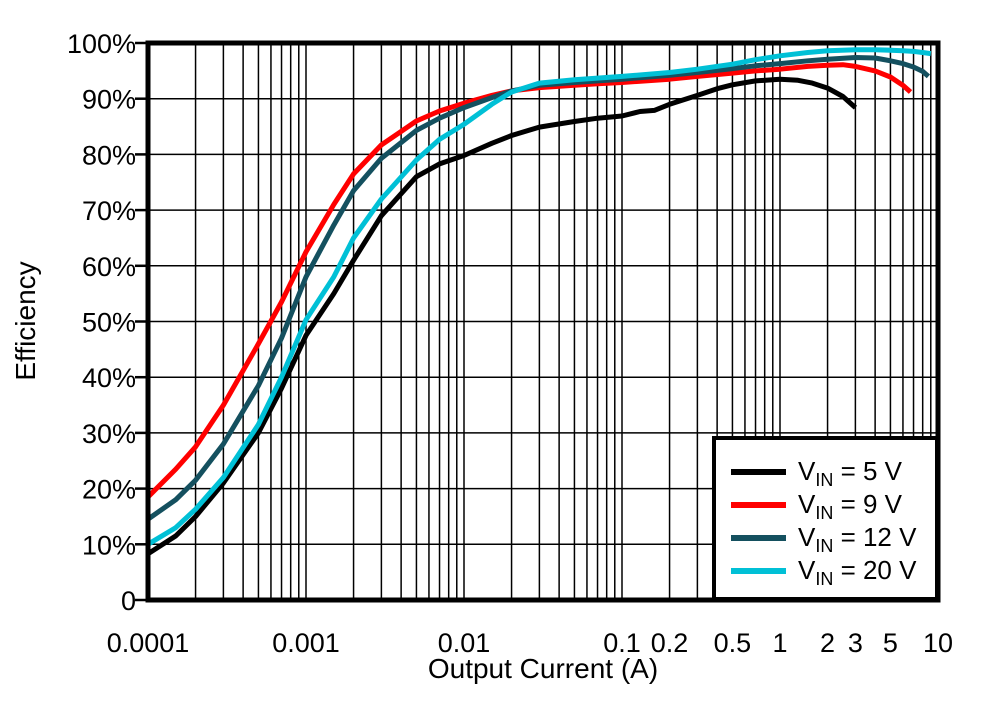  I want to click on y-axis-title: Efficiency, so click(25, 321).